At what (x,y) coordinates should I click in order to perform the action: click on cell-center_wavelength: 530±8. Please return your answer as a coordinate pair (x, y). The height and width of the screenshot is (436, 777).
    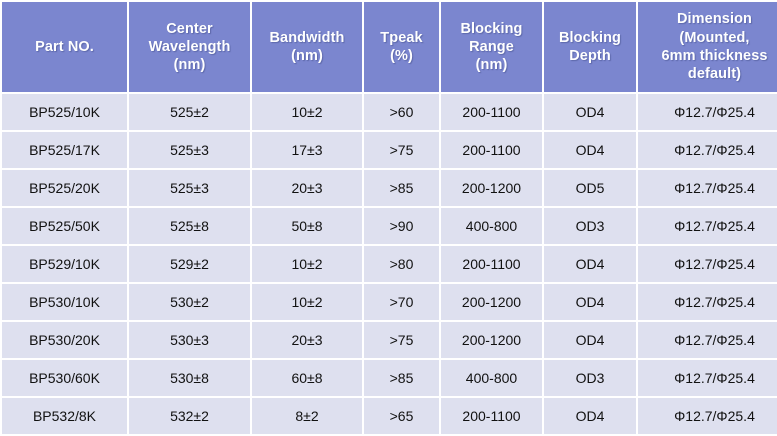
    Looking at the image, I should click on (189, 378).